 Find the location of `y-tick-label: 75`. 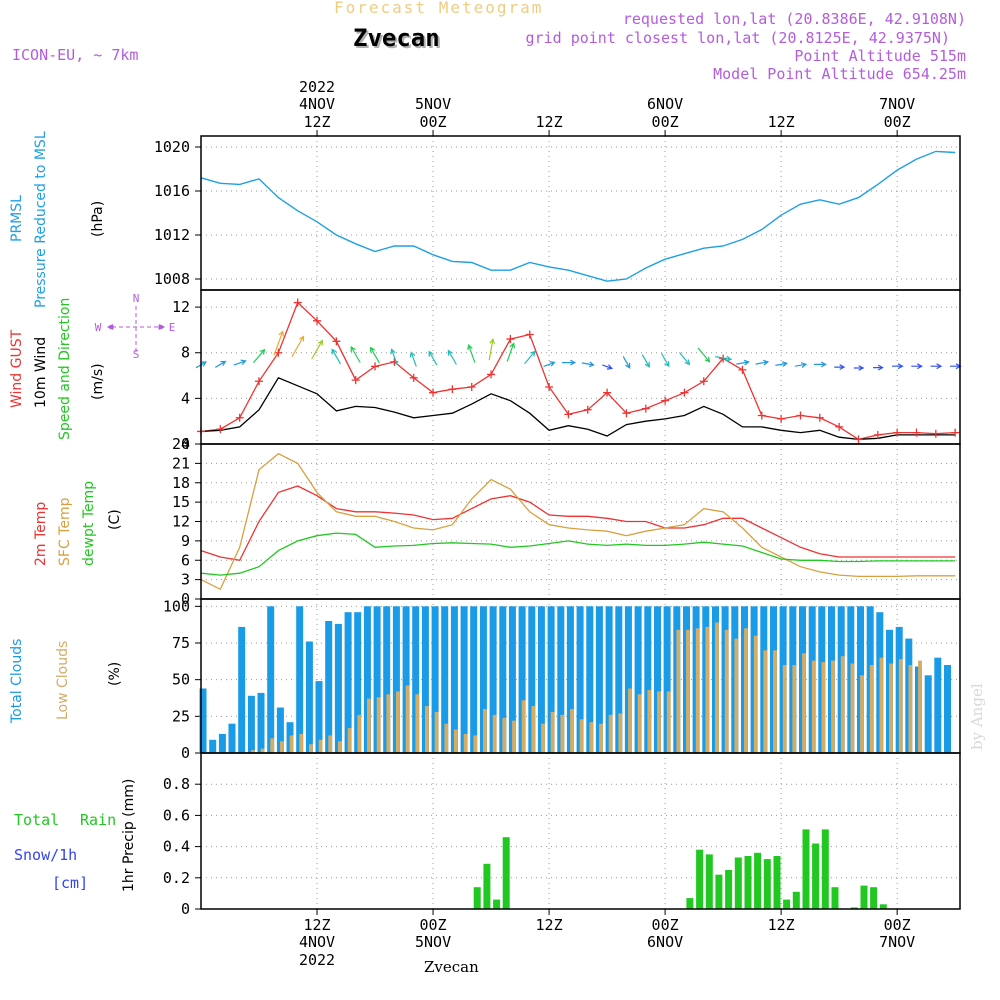

y-tick-label: 75 is located at coordinates (181, 643).